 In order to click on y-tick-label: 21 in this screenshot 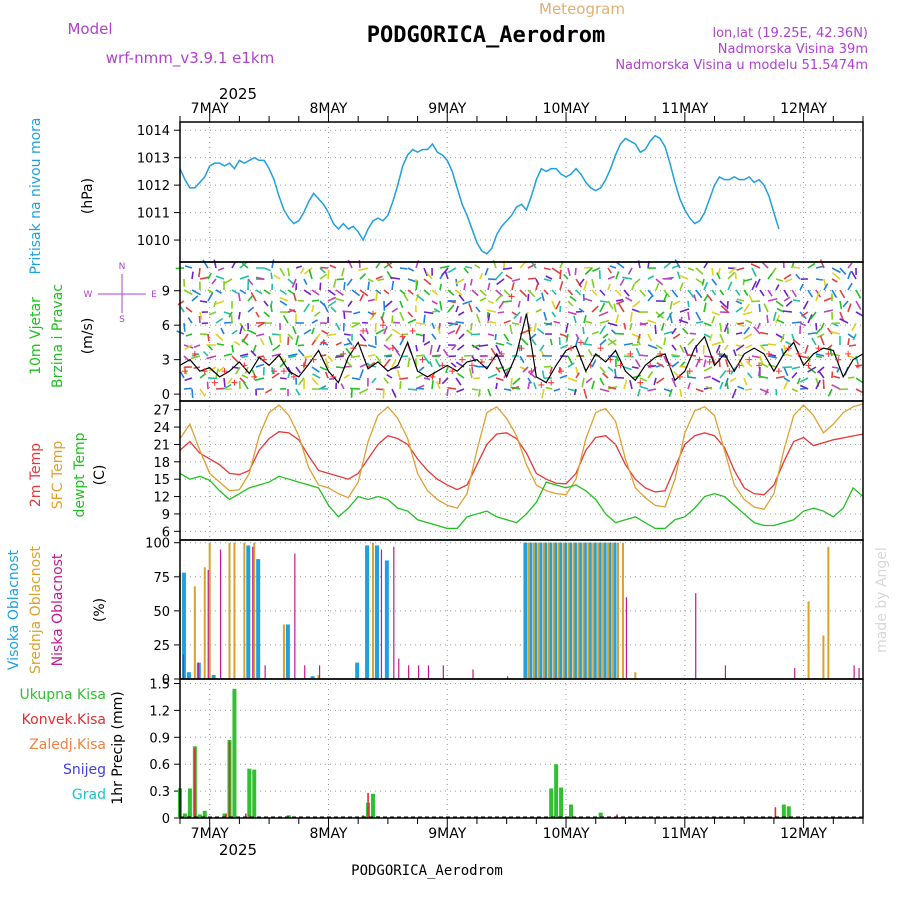, I will do `click(161, 445)`.